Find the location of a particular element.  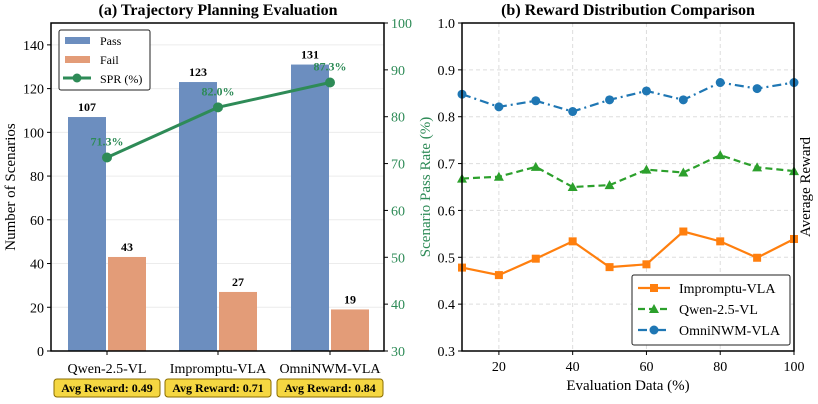

y-tick-label: 0.4 is located at coordinates (447, 305).